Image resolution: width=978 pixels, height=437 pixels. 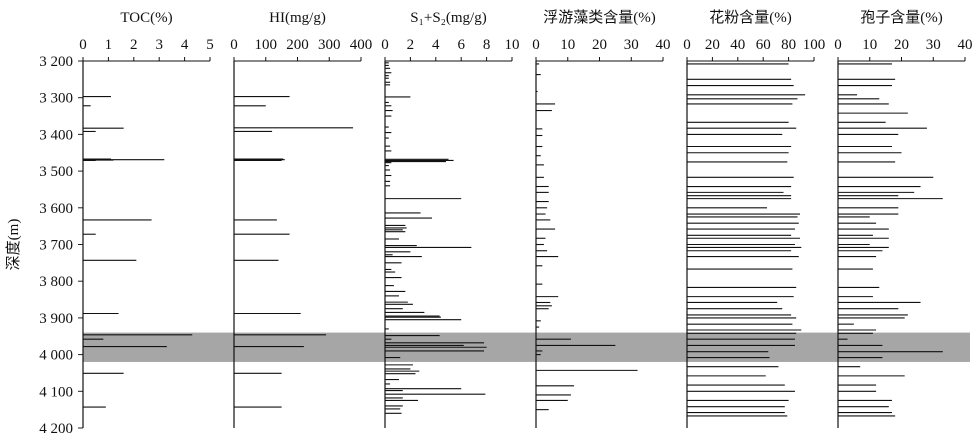 I want to click on x-tick-label: 8, so click(x=487, y=45).